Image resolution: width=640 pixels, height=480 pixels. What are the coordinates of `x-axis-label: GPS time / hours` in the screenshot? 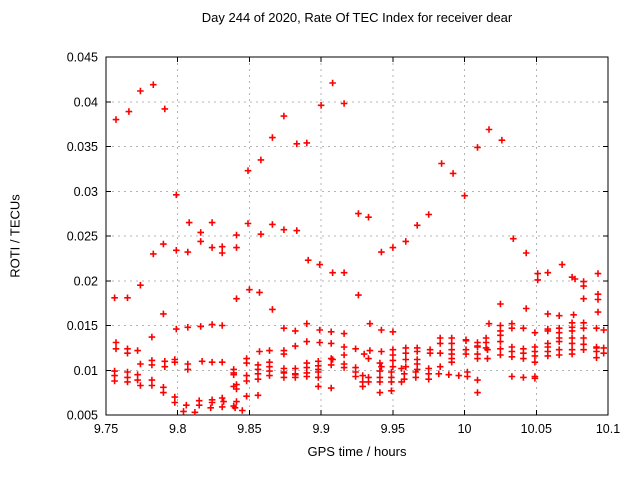 It's located at (357, 451).